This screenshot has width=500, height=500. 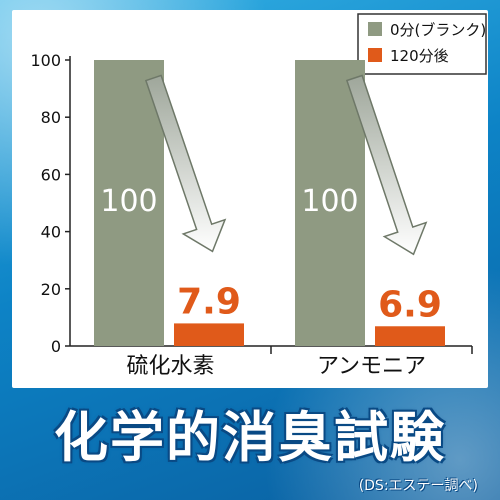 What do you see at coordinates (170, 366) in the screenshot?
I see `x-category-label: 硫化水素` at bounding box center [170, 366].